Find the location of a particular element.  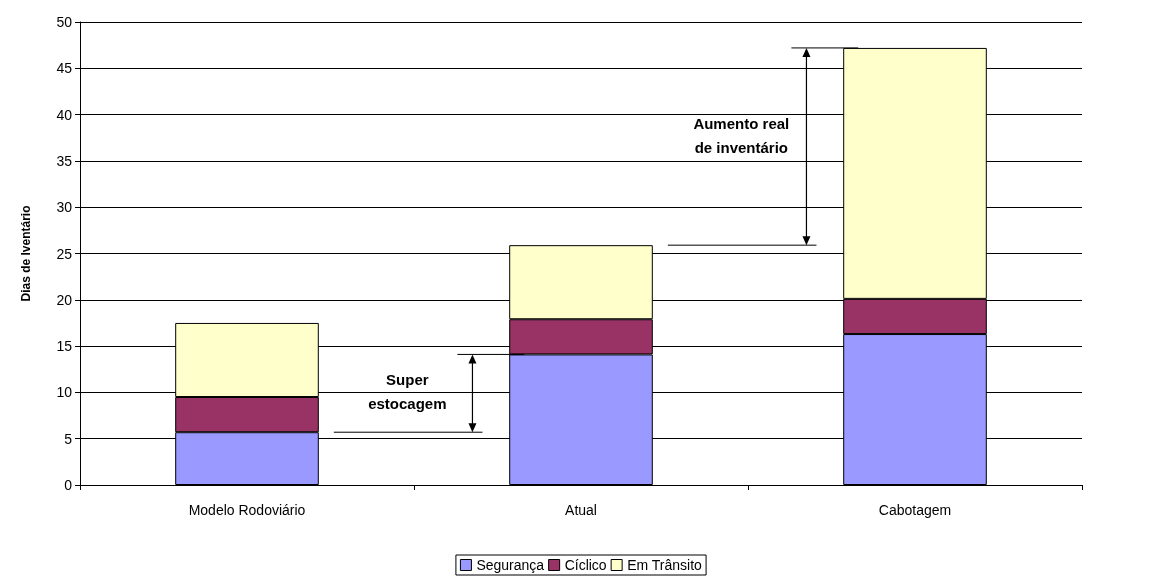

y-tick-label: 30 is located at coordinates (64, 207).